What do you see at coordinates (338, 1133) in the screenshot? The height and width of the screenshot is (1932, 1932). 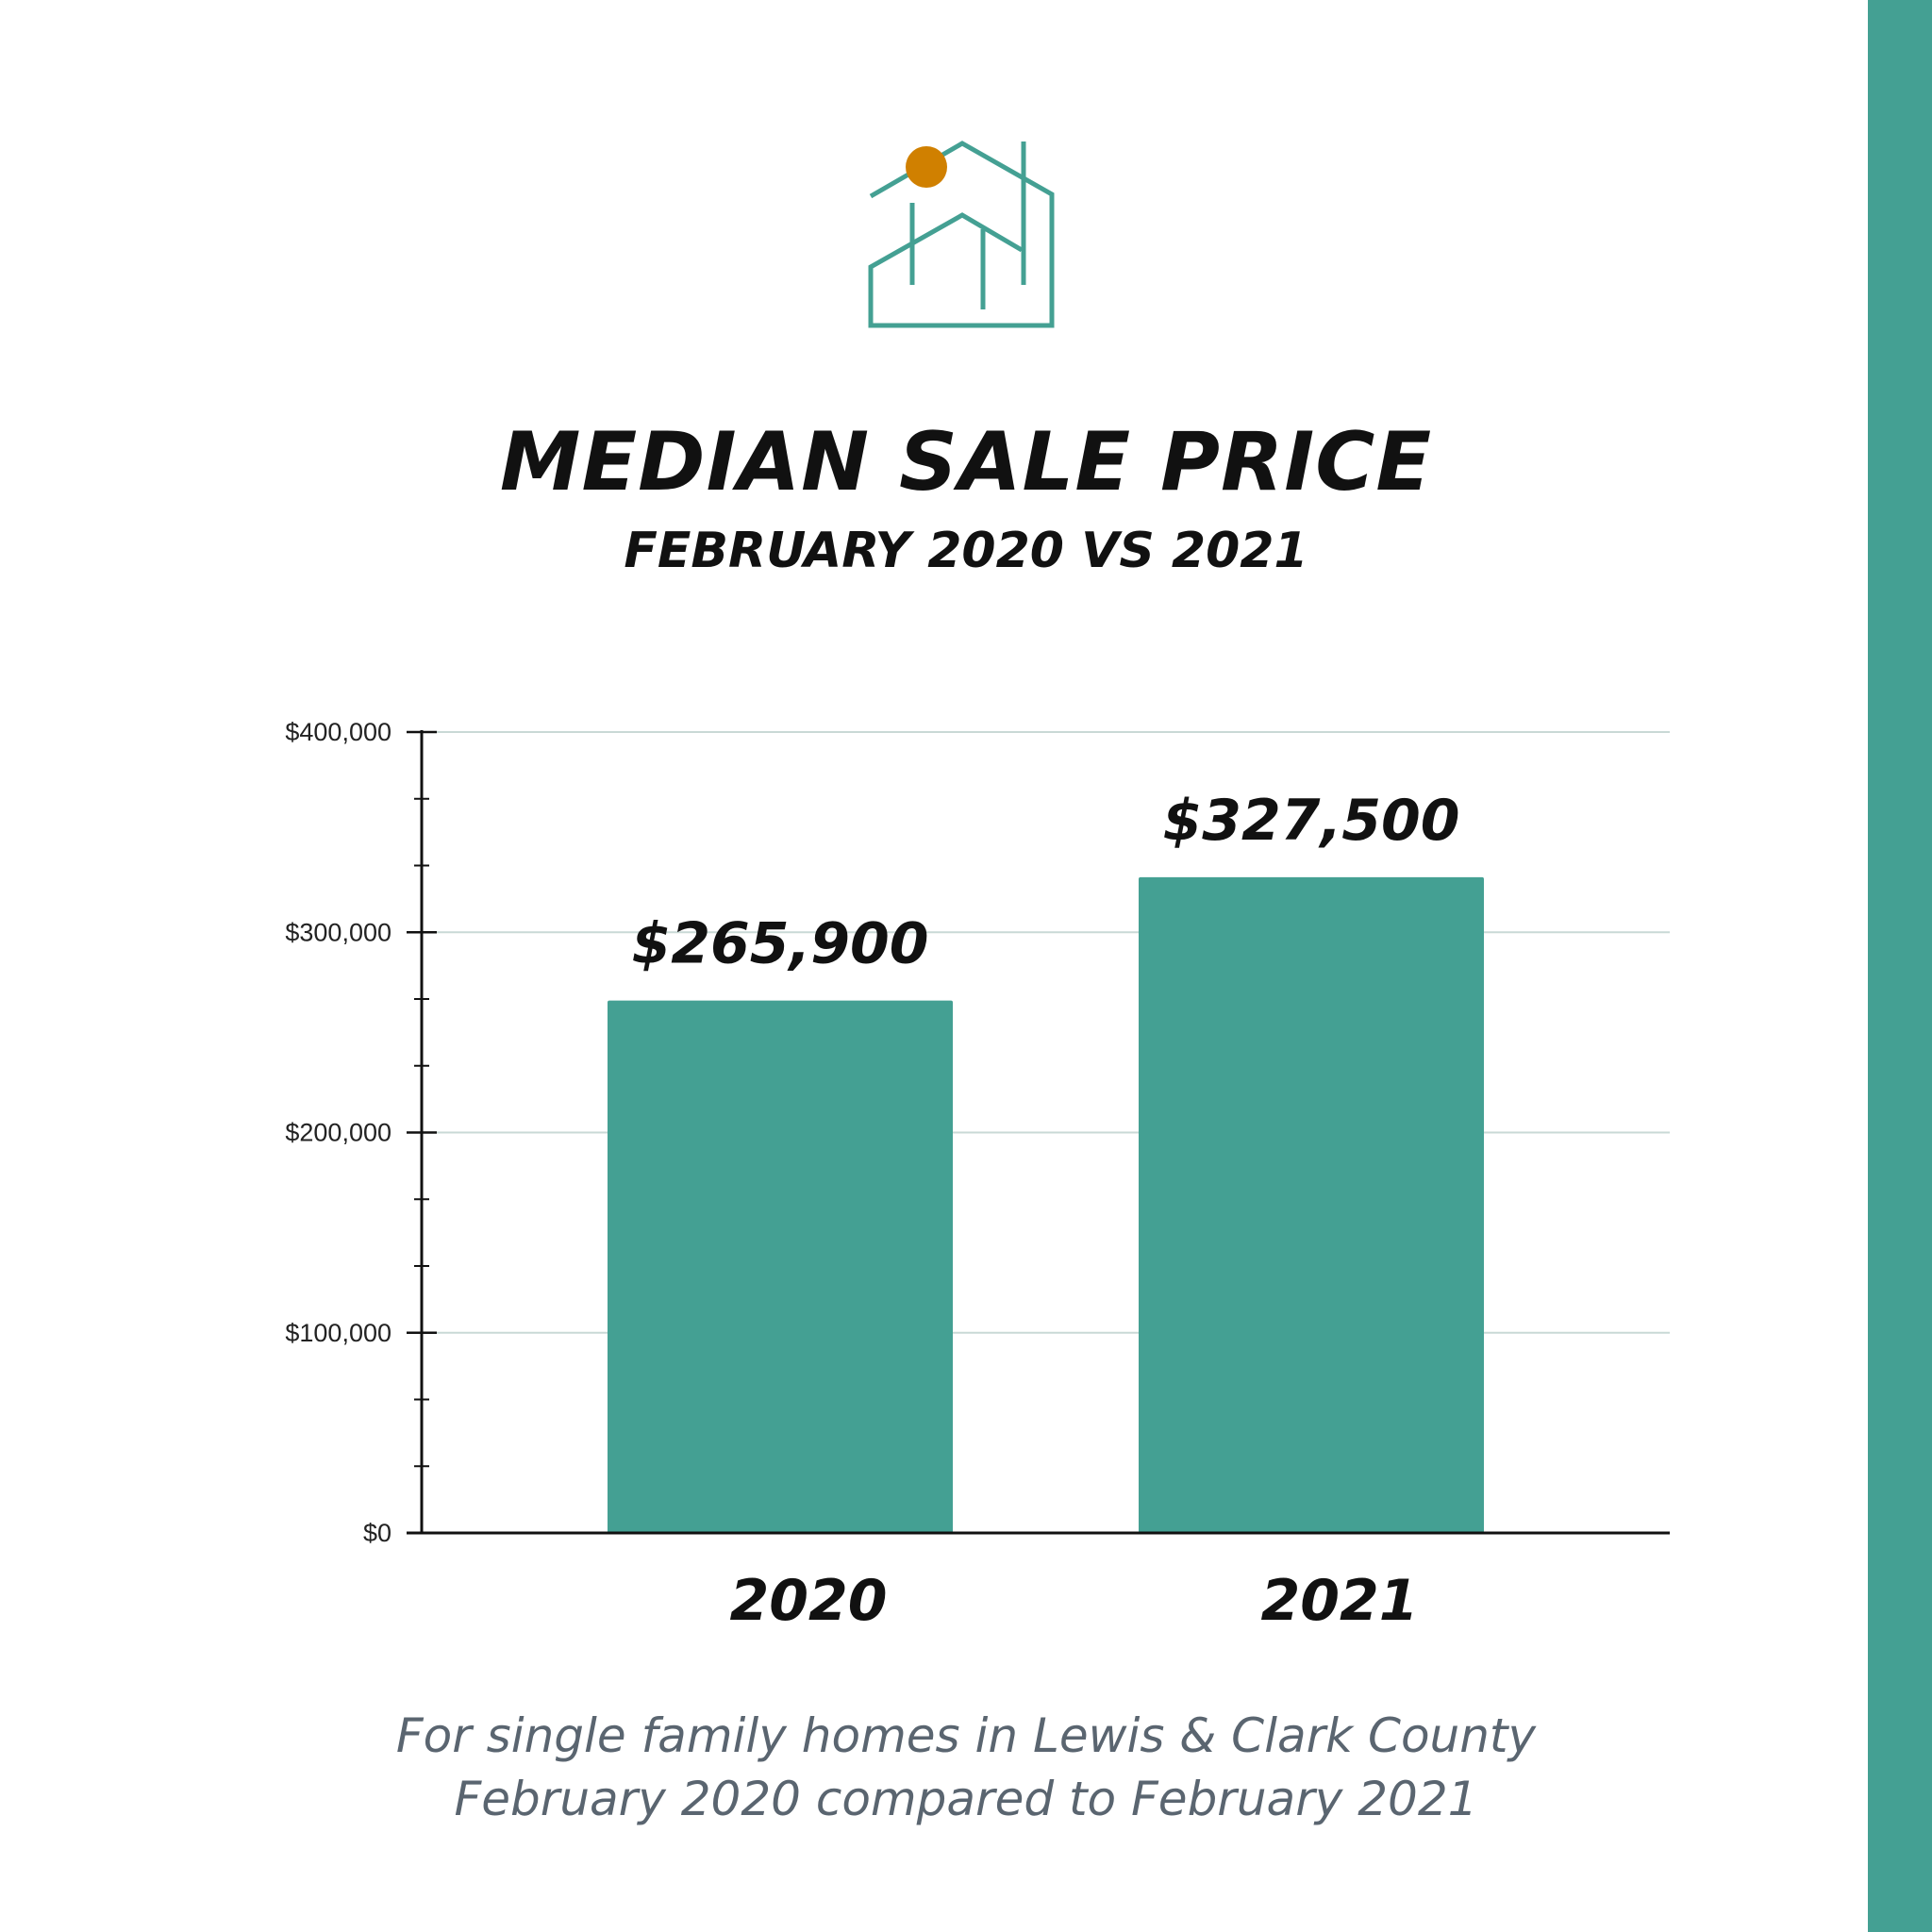 I see `y-tick-label: $200,000` at bounding box center [338, 1133].